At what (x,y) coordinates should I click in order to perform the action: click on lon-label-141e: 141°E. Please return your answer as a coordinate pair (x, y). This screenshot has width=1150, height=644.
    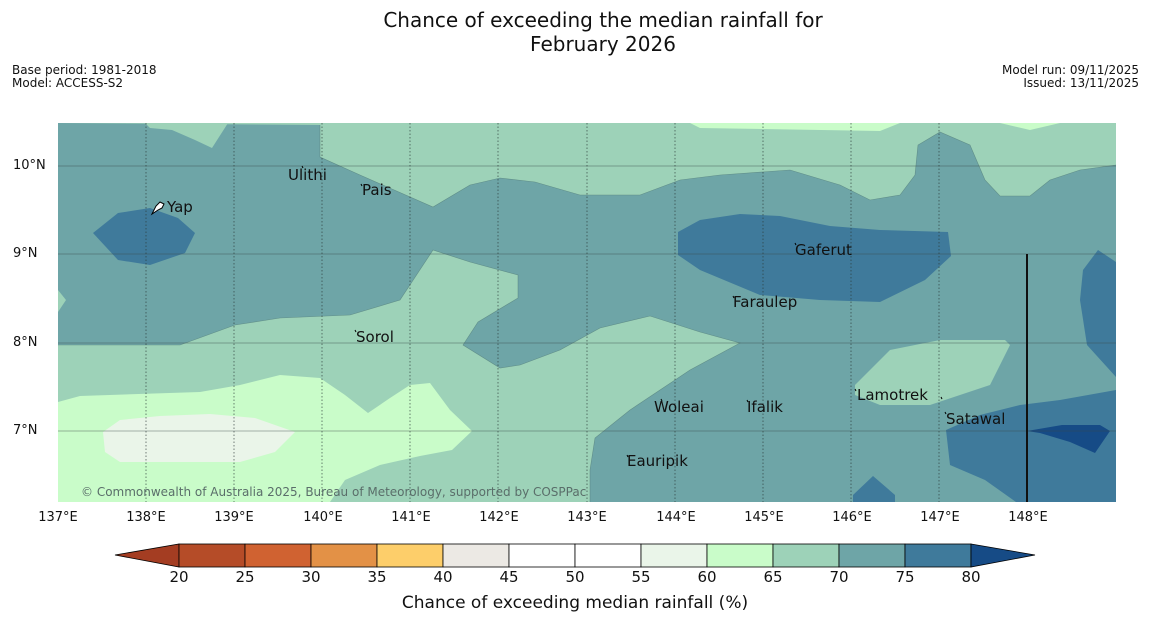
    Looking at the image, I should click on (411, 517).